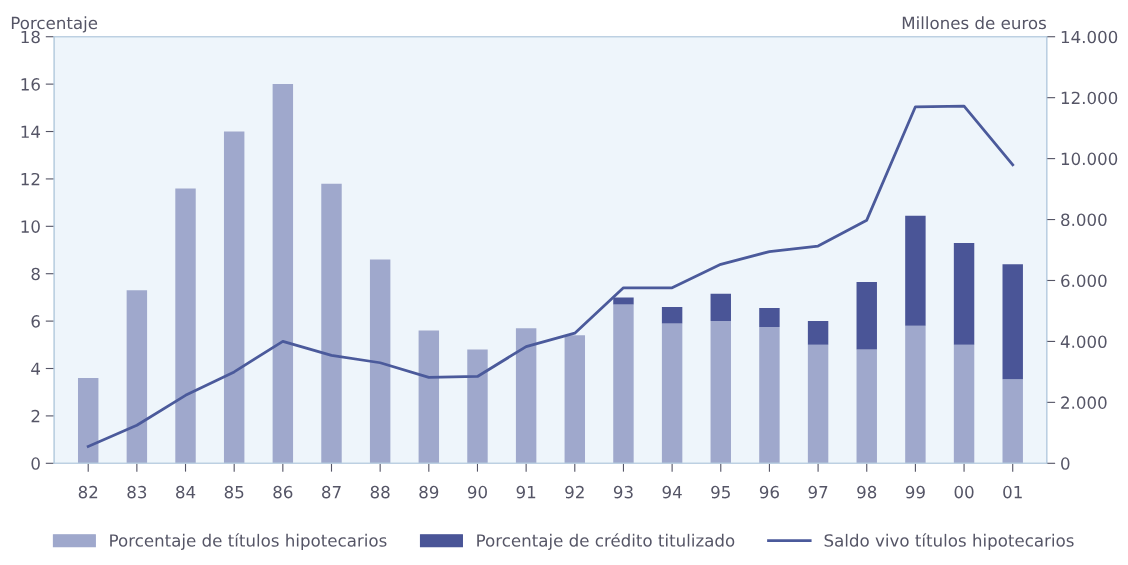  I want to click on y2-axis-title: Millones de euros, so click(974, 23).